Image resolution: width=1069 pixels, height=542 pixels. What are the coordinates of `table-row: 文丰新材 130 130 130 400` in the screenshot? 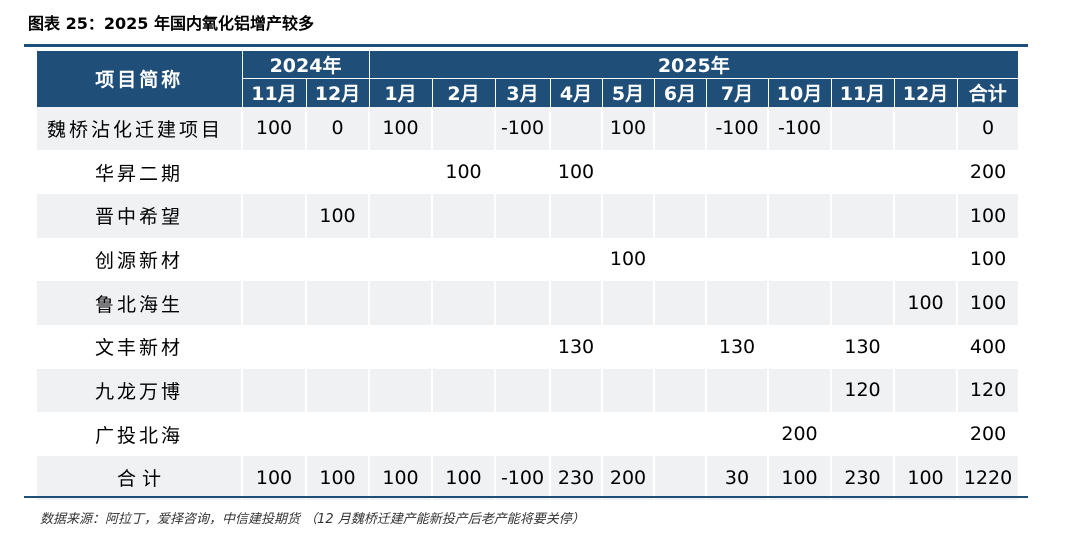 It's located at (528, 346).